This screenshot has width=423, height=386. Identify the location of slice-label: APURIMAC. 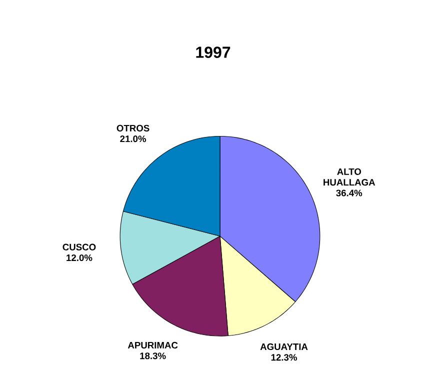
(153, 345).